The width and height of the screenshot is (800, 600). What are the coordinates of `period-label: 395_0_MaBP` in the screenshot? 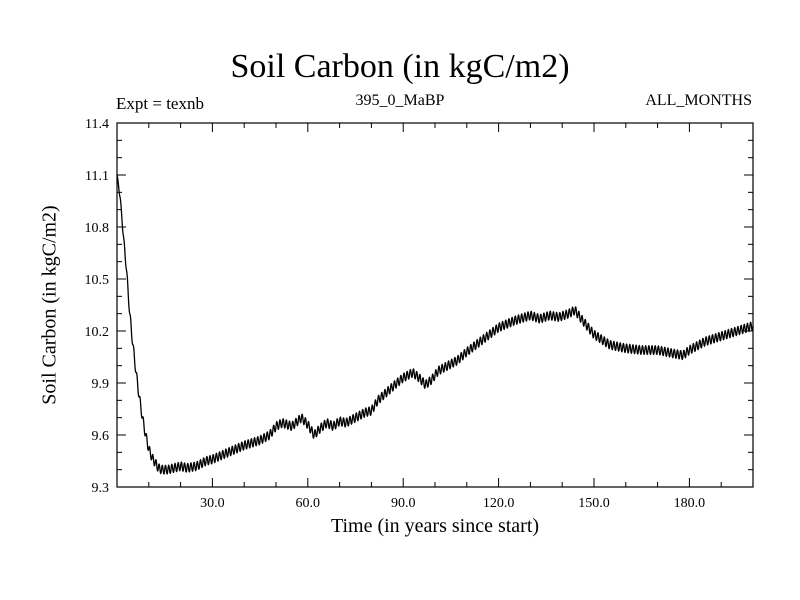 It's located at (400, 100).